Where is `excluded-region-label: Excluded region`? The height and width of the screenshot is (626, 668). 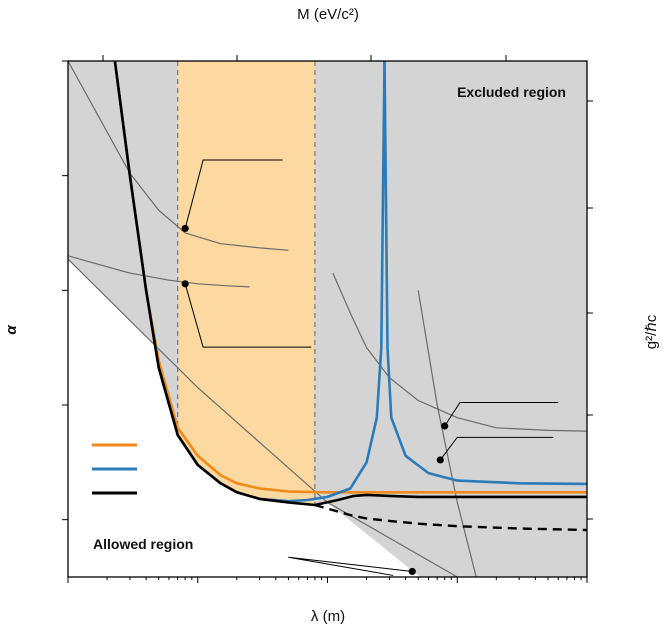 excluded-region-label: Excluded region is located at coordinates (511, 92).